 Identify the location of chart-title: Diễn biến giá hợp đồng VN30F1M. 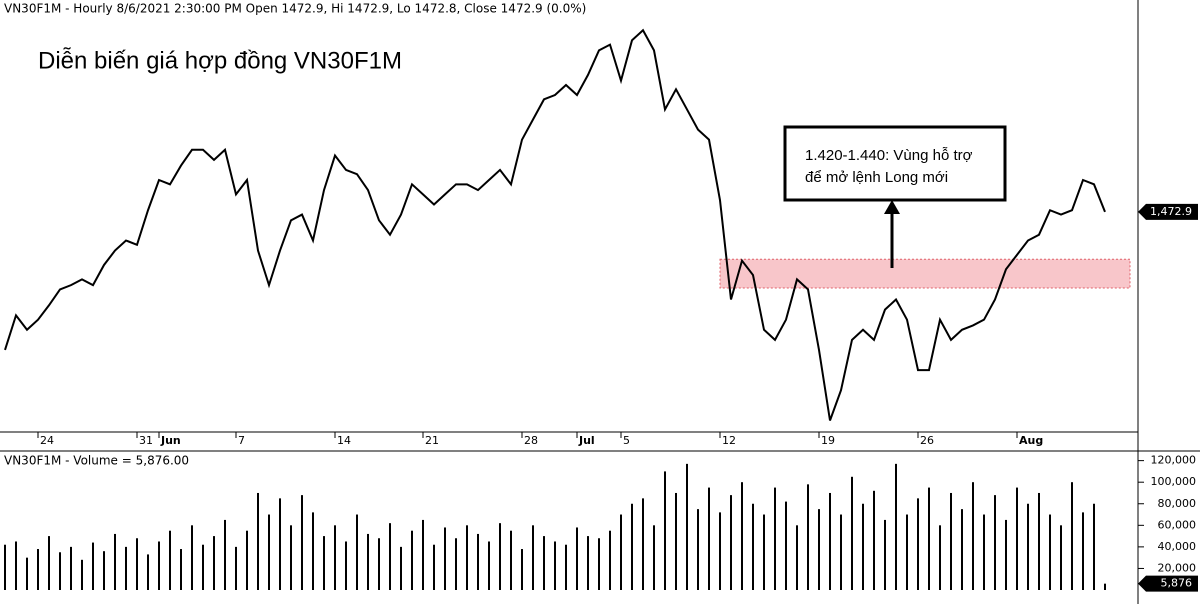
(220, 60).